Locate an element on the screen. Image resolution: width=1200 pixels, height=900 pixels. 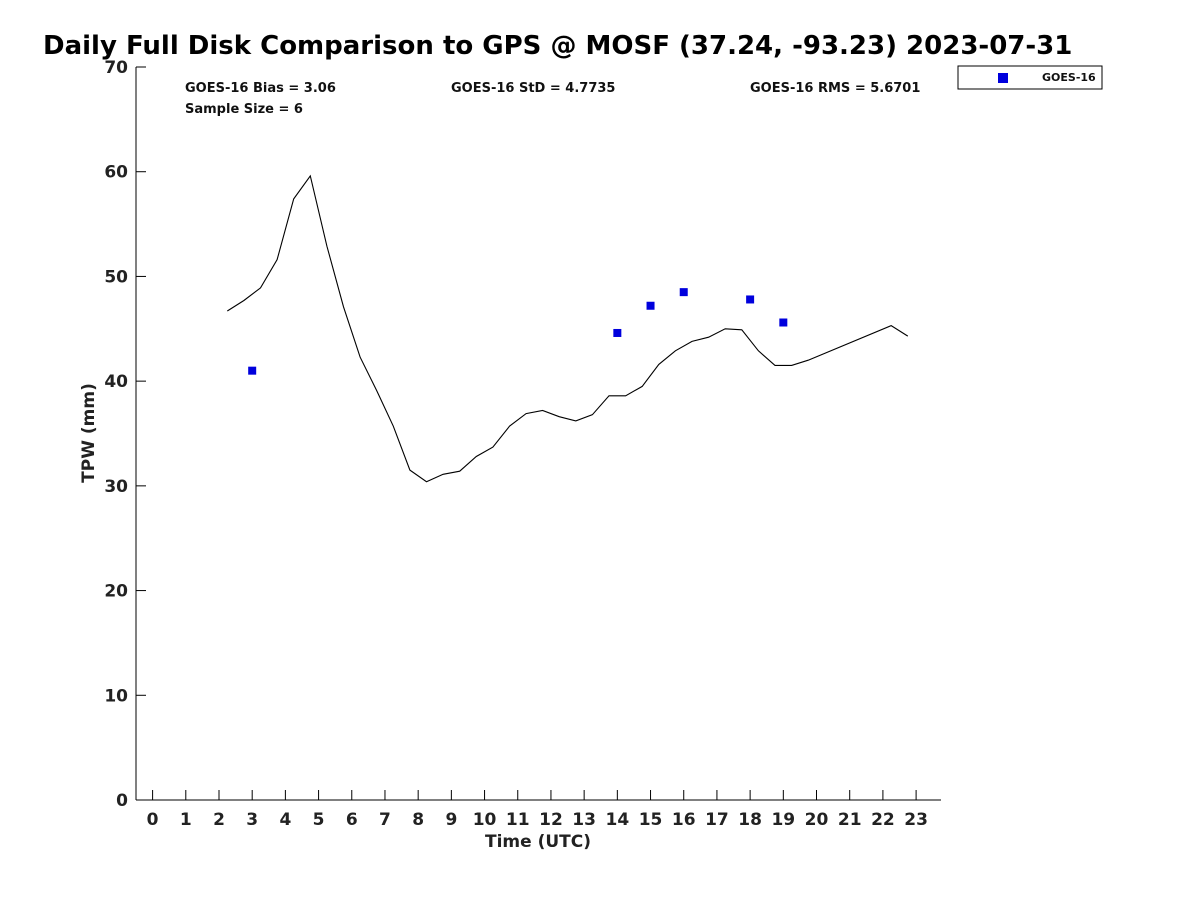
y-tick-label: 70 is located at coordinates (116, 68).